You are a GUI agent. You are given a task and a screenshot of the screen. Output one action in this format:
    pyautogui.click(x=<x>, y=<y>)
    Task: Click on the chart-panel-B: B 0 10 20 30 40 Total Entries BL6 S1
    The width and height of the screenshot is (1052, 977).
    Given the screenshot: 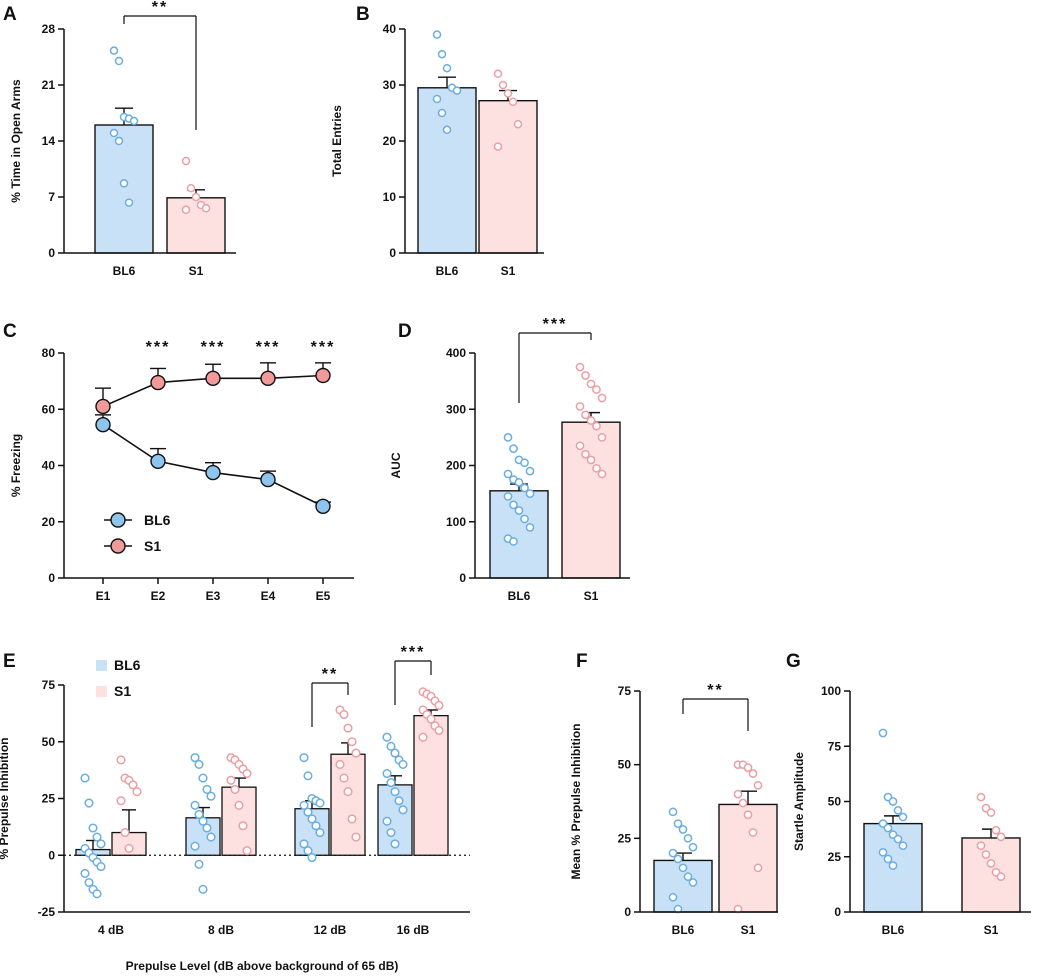 What is the action you would take?
    pyautogui.click(x=437, y=141)
    